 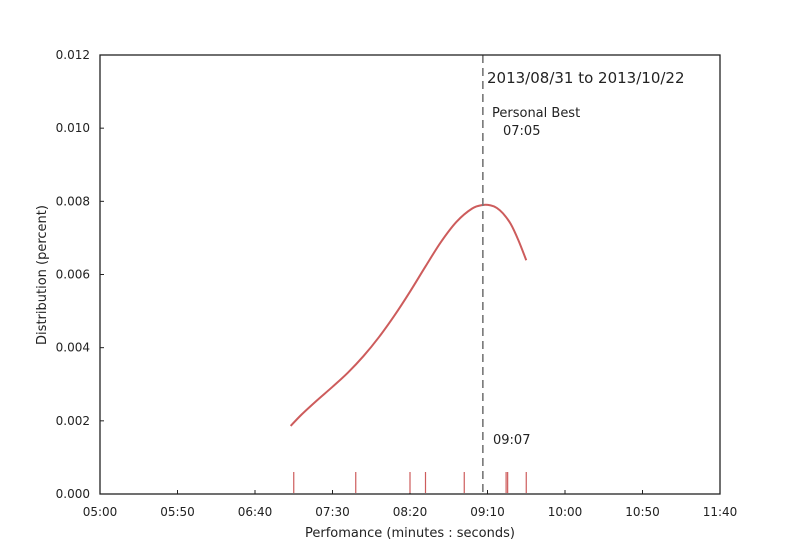 I want to click on x-tick-label: 05:00, so click(x=100, y=512).